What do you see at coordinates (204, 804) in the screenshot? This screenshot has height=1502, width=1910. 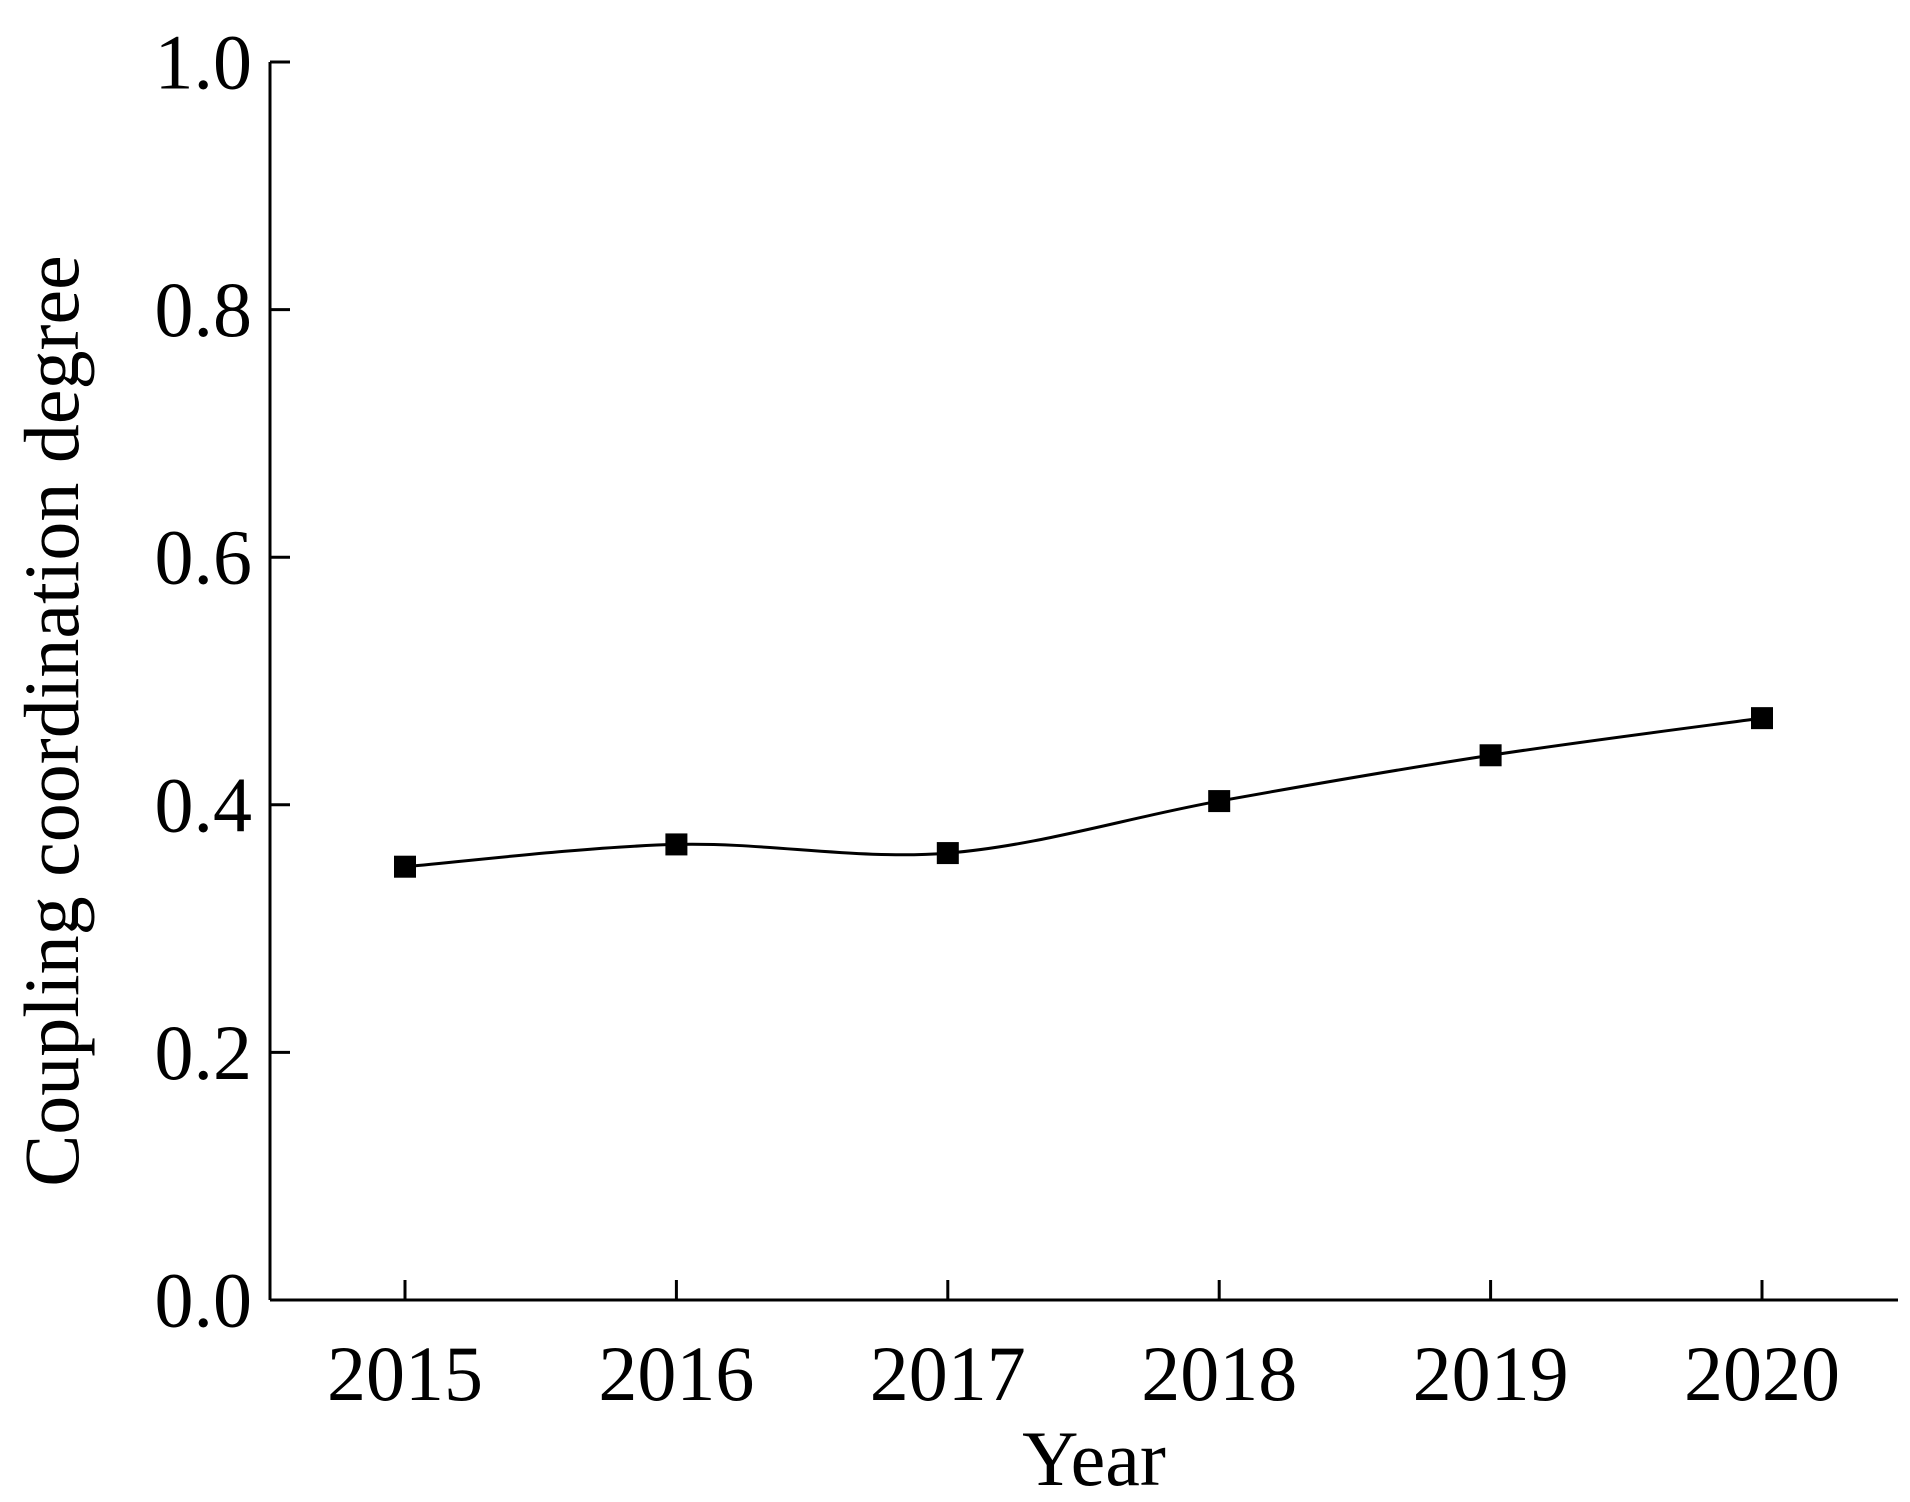 I see `y-tick-label: 0.4` at bounding box center [204, 804].